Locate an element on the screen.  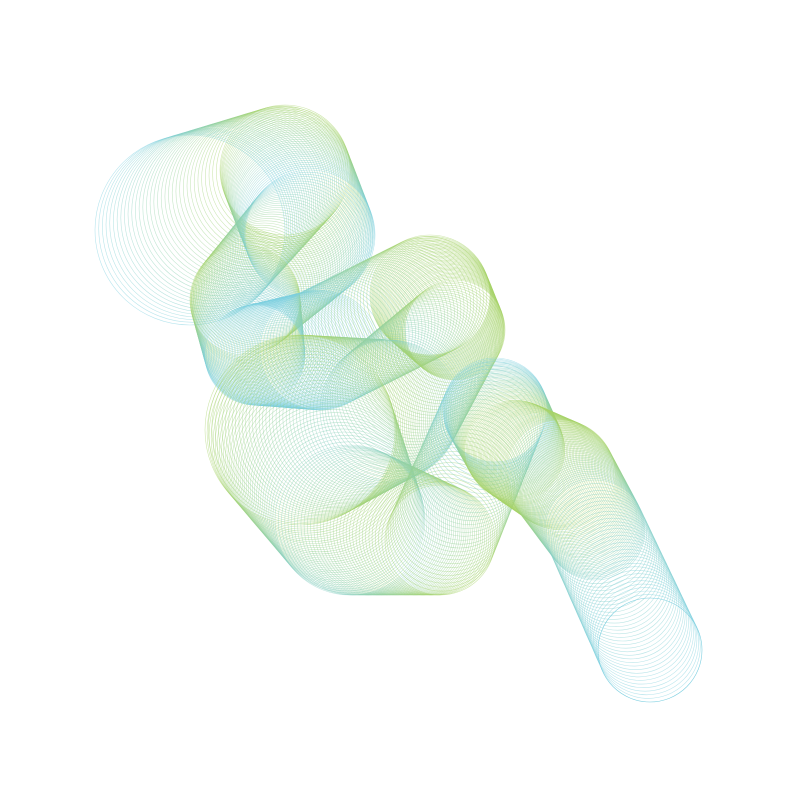
end-circle is located at coordinates (650, 650).